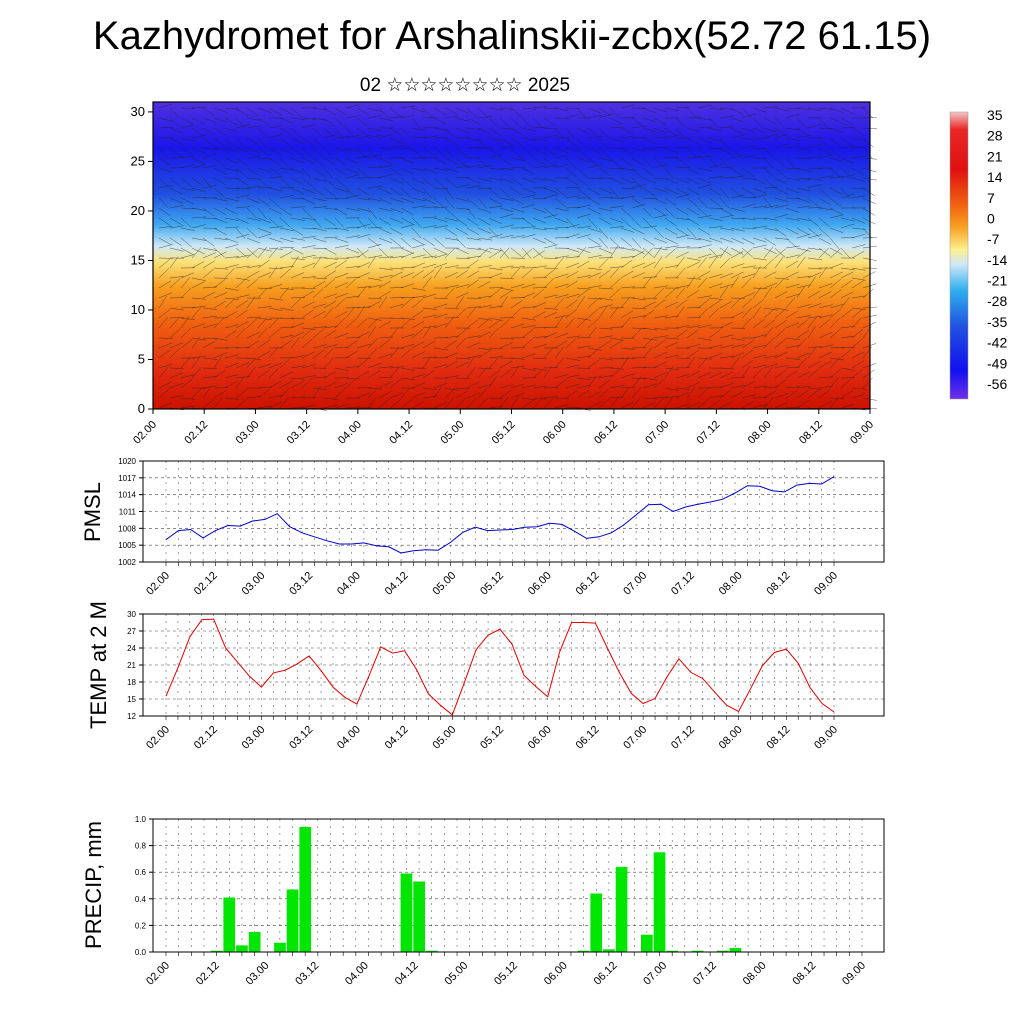 The width and height of the screenshot is (1024, 1024). I want to click on cs-x-tick-label: 02.00, so click(145, 433).